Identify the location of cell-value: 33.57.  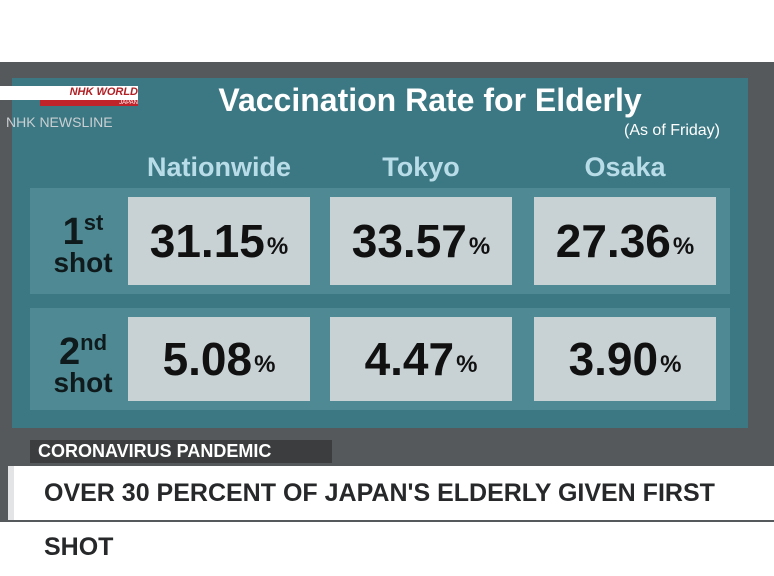
(409, 241).